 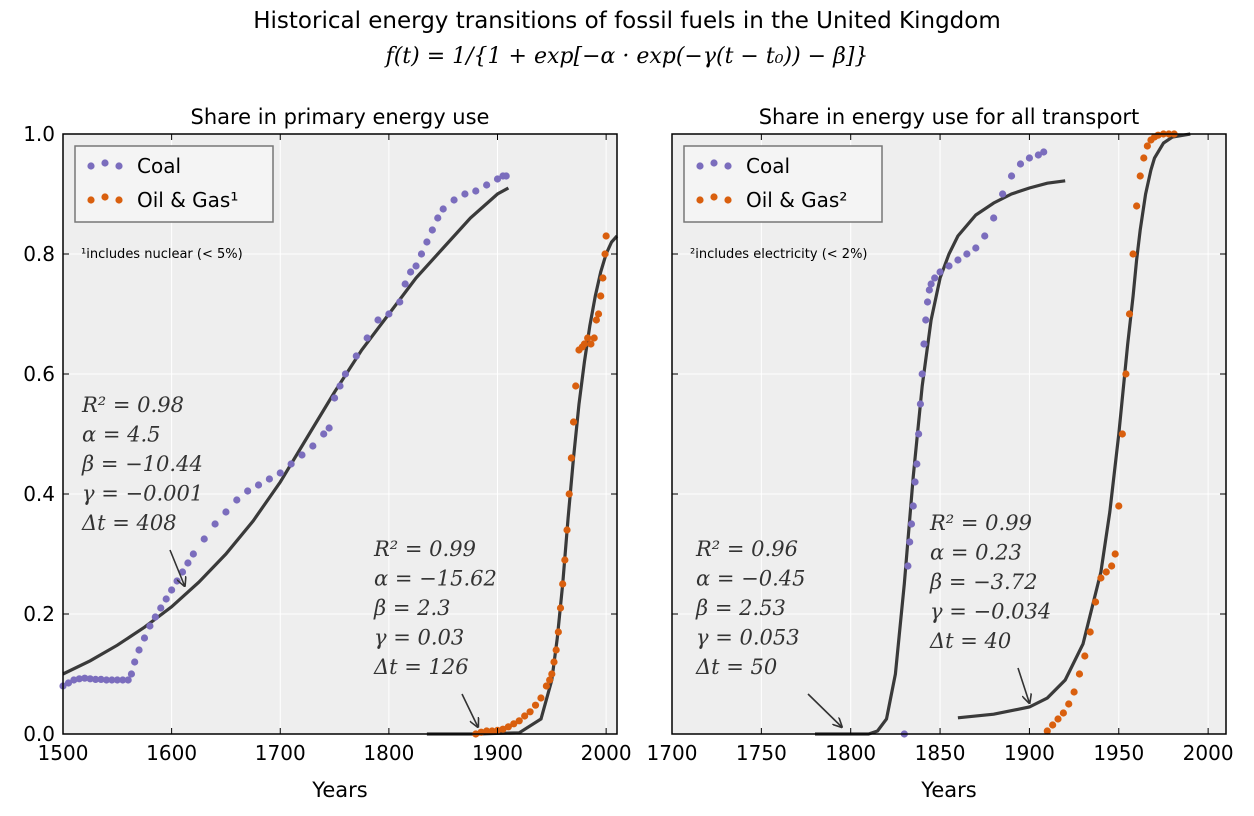 I want to click on panel-2-legend-box, so click(x=783, y=184).